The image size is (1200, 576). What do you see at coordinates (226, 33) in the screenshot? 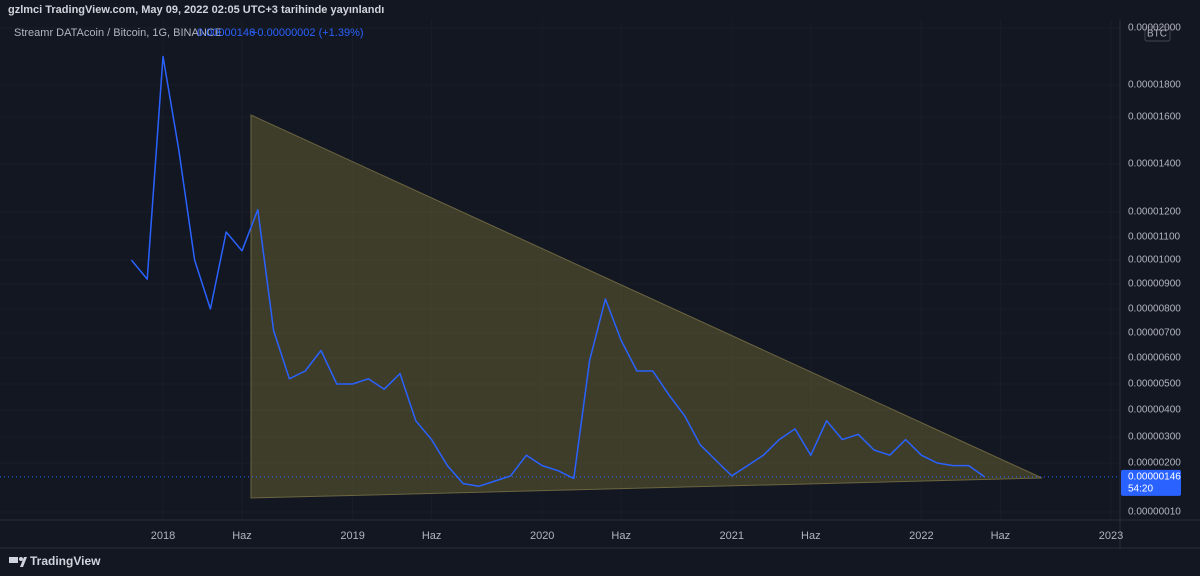
I see `legend-price: 0.00000146` at bounding box center [226, 33].